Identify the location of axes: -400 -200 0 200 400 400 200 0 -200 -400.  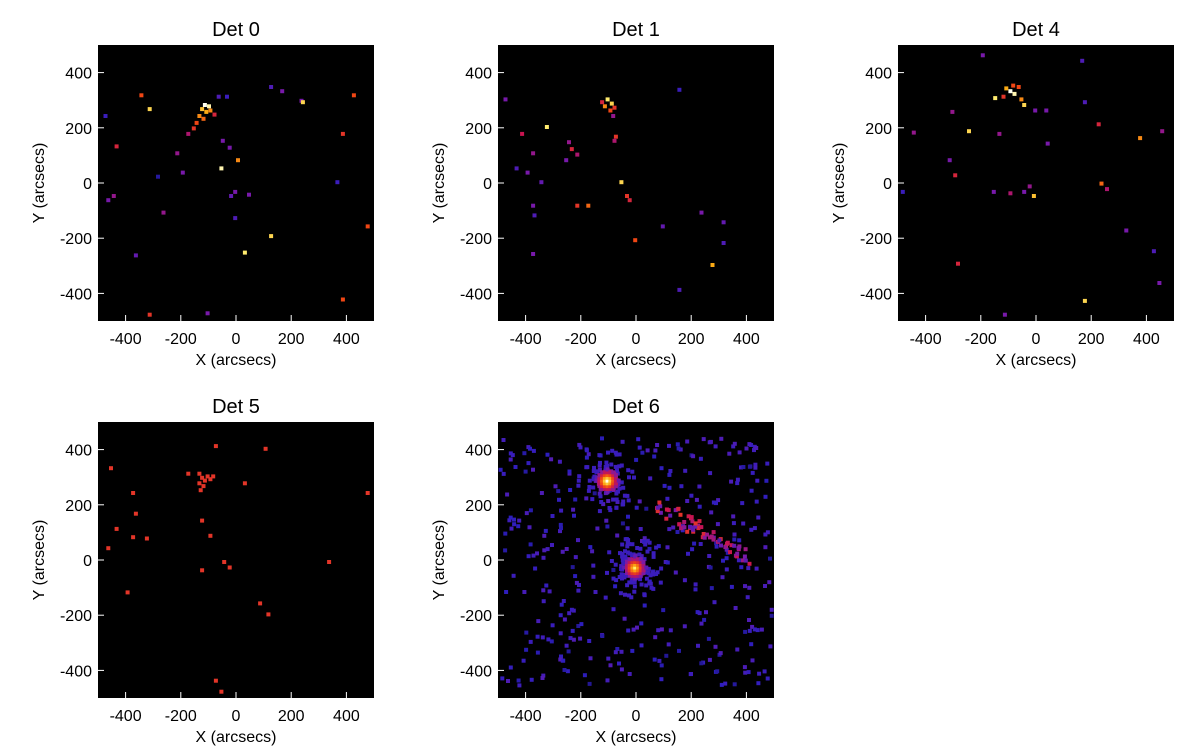
(210, 207).